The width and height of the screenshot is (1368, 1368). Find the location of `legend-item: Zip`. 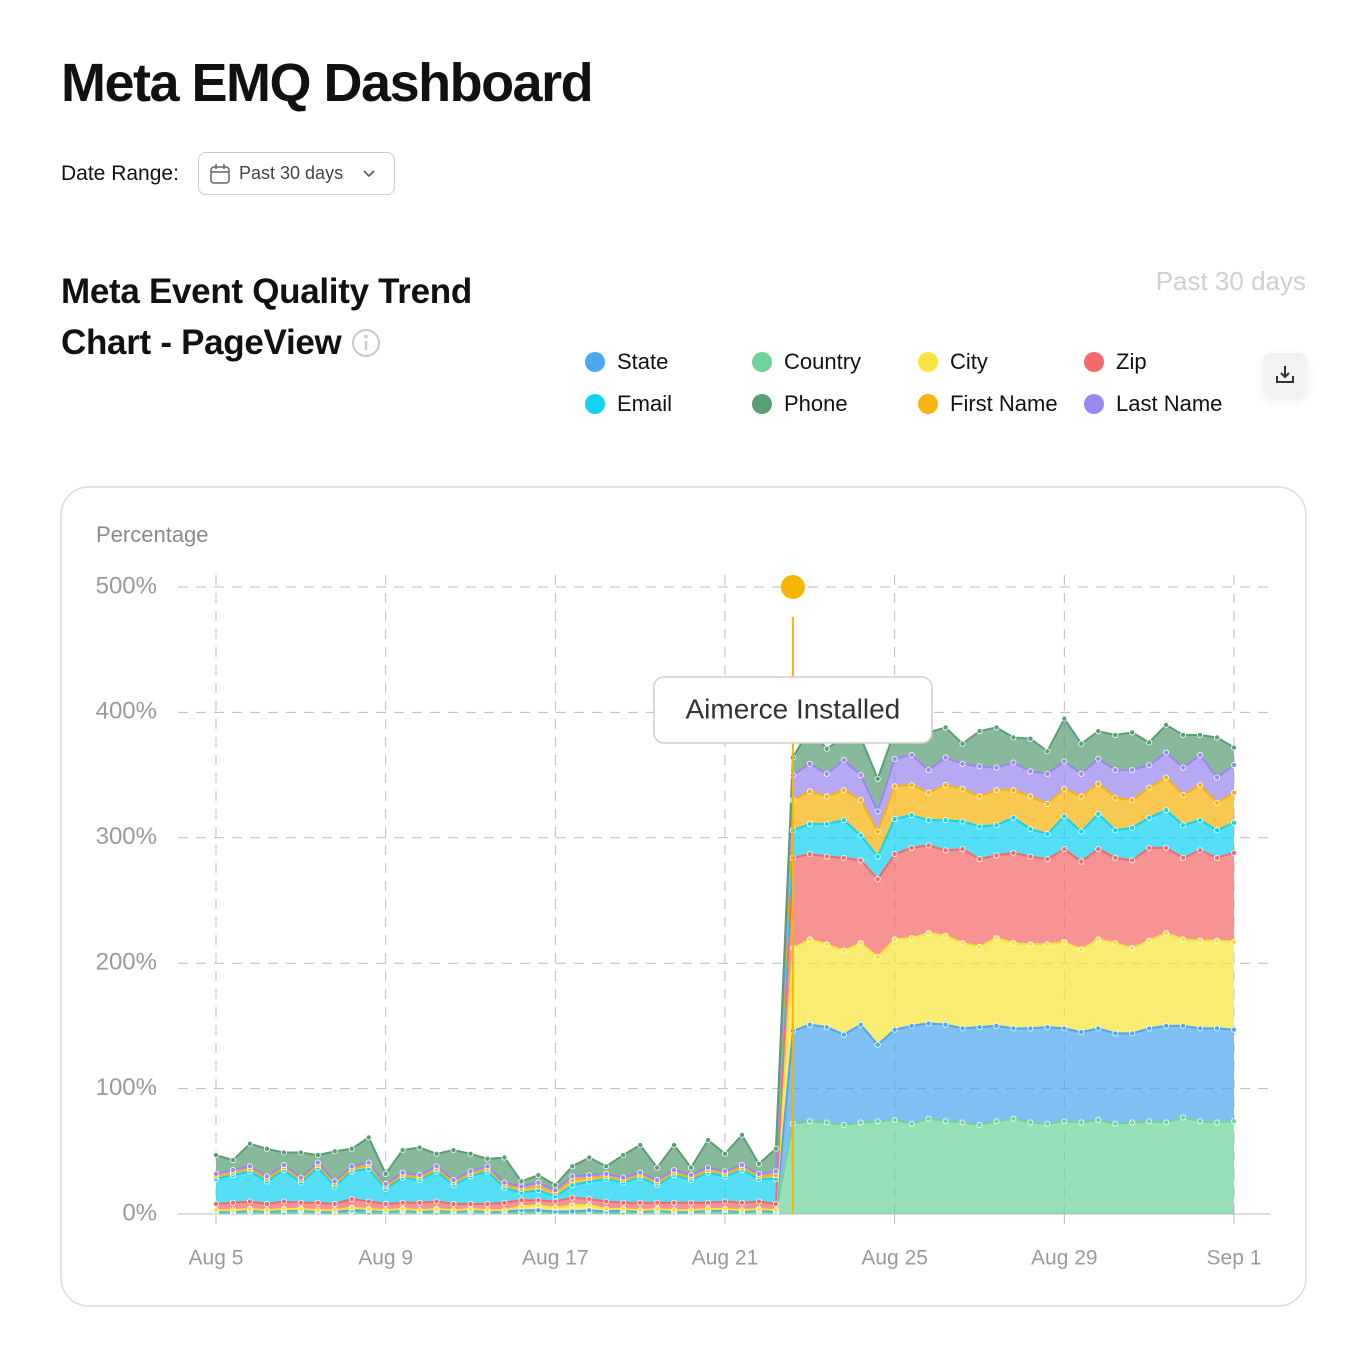

legend-item: Zip is located at coordinates (1115, 362).